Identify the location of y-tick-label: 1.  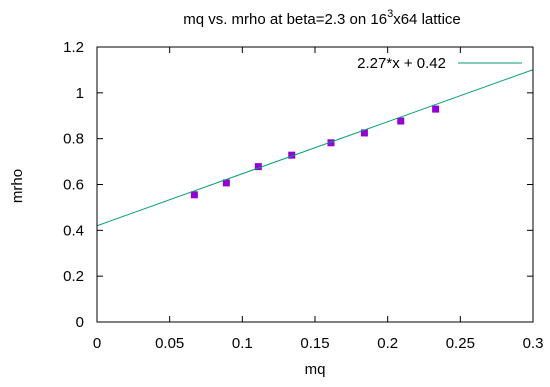
(80, 93).